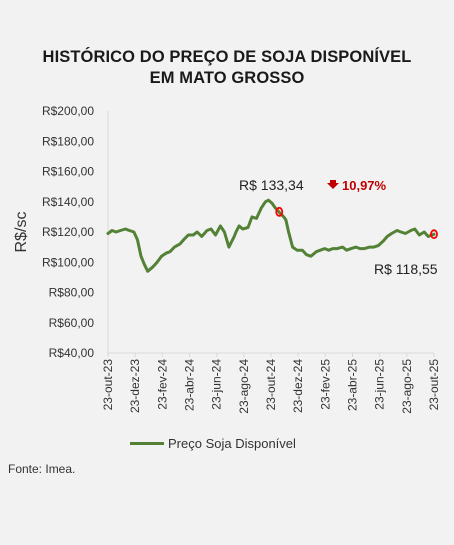  I want to click on x-tick-label: 23-out-24, so click(271, 385).